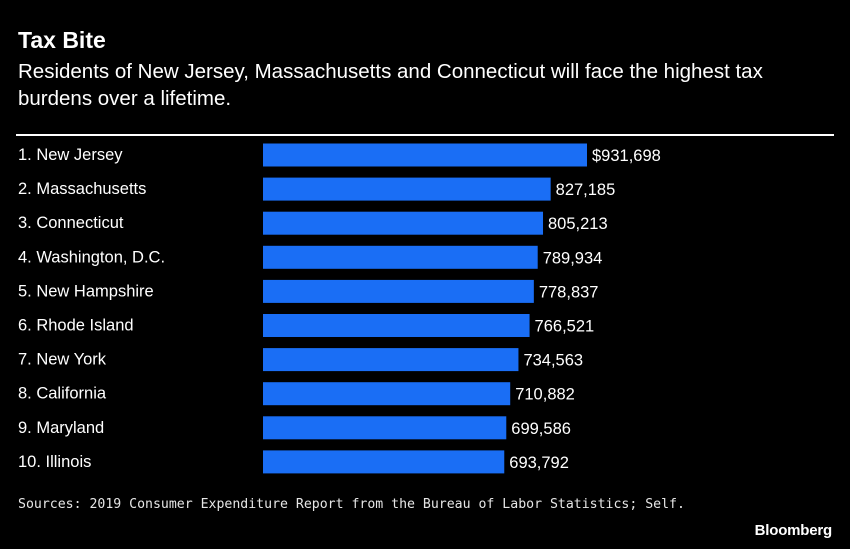  I want to click on bloomberg-logo: Bloomberg, so click(793, 530).